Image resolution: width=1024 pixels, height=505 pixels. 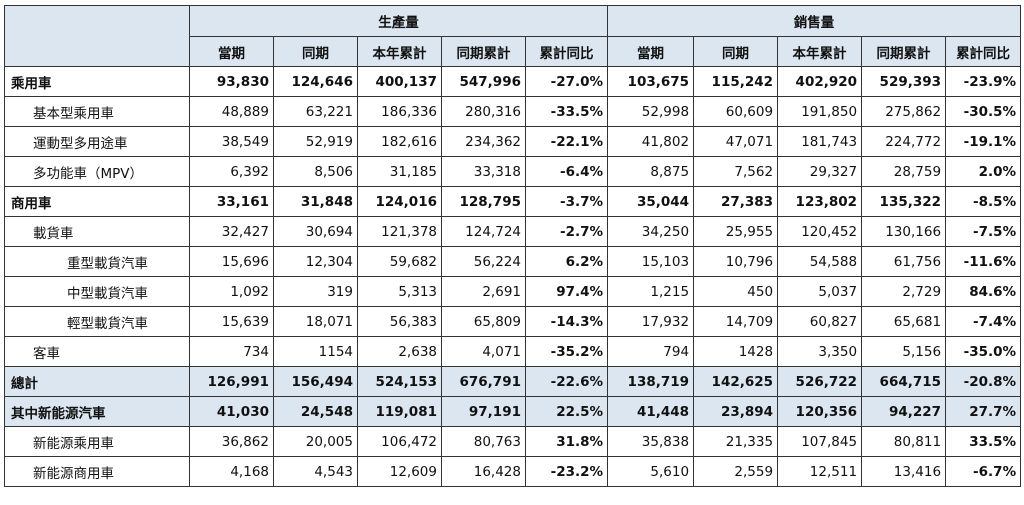 What do you see at coordinates (231, 411) in the screenshot?
I see `production-current-cell: 41,030` at bounding box center [231, 411].